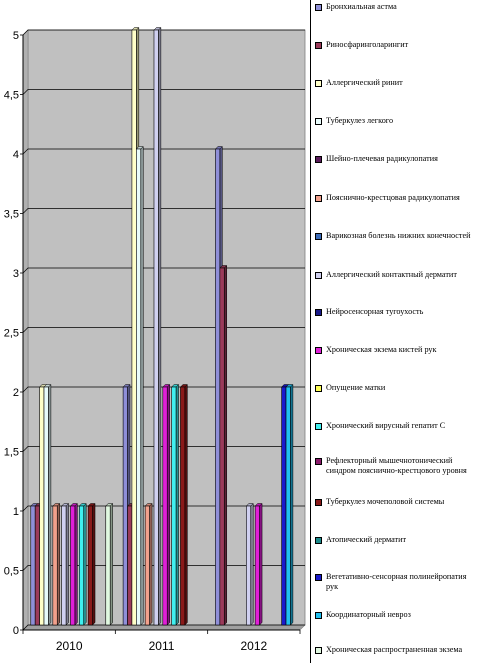 This screenshot has width=478, height=663. I want to click on legend-item: Вегетативно-сенсорная полинейропатия рук, so click(396, 582).